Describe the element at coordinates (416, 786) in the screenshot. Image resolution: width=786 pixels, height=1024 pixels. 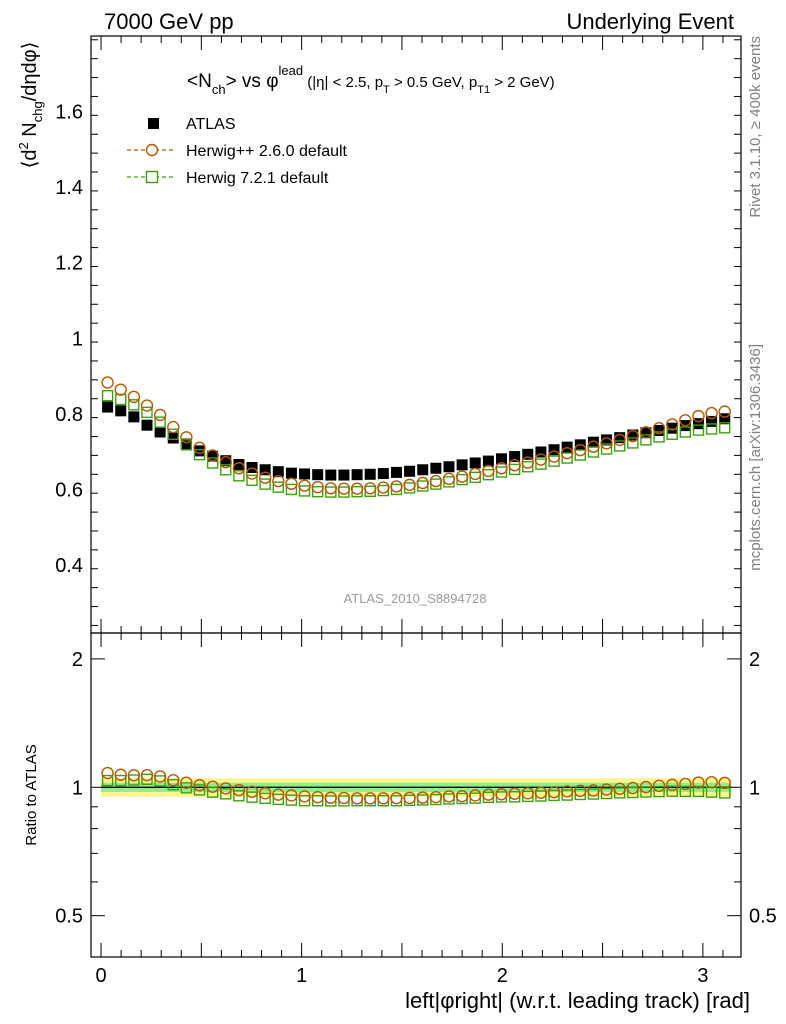
I see `ratio-series-group` at that location.